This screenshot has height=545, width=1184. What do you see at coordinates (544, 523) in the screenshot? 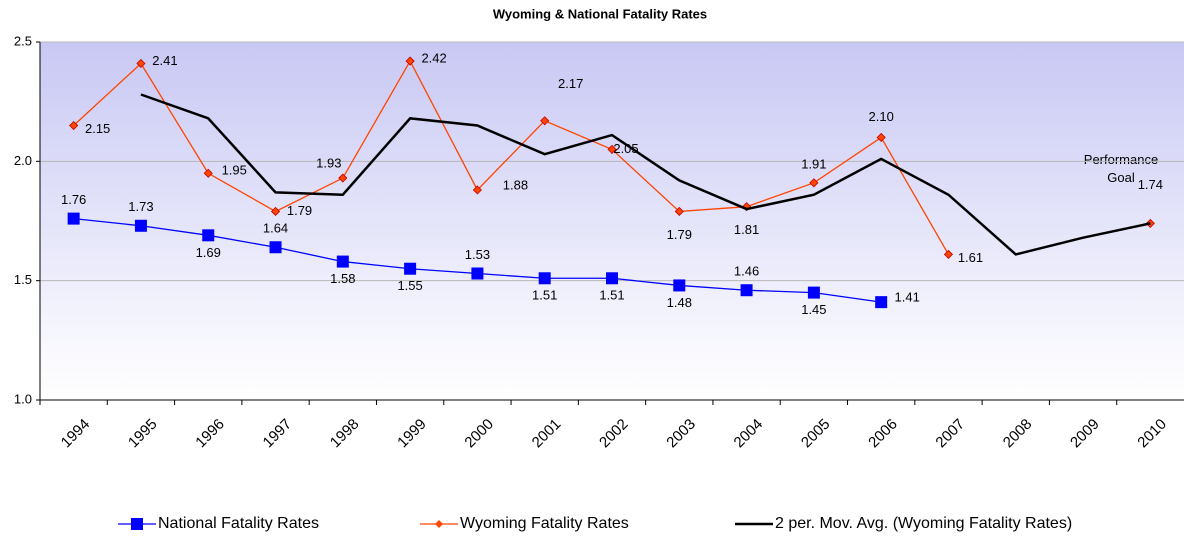
I see `legend-label: Wyoming Fatality Rates` at bounding box center [544, 523].